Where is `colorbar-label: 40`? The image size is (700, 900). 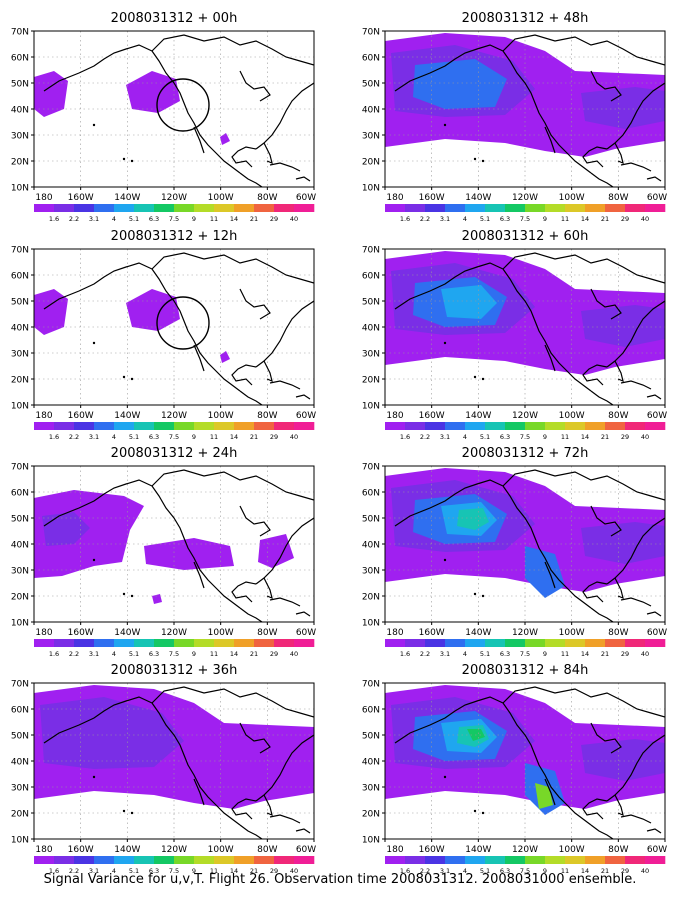
colorbar-label: 40 is located at coordinates (645, 654).